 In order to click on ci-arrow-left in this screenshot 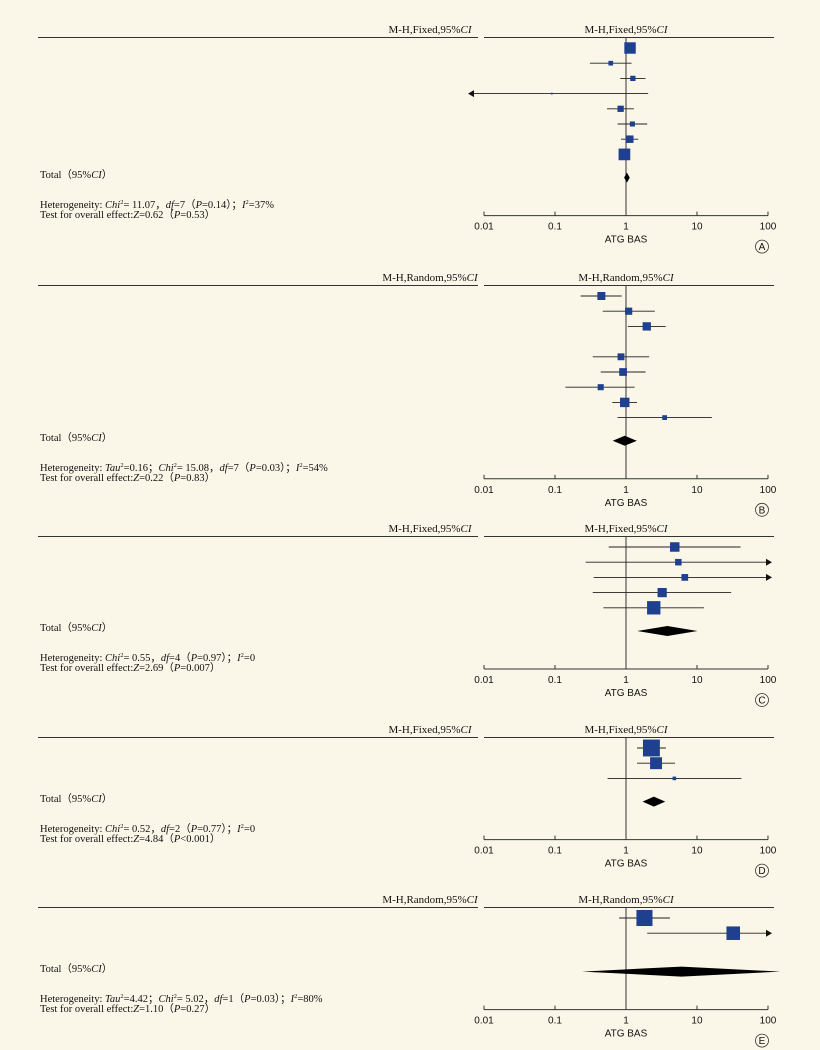, I will do `click(471, 94)`.